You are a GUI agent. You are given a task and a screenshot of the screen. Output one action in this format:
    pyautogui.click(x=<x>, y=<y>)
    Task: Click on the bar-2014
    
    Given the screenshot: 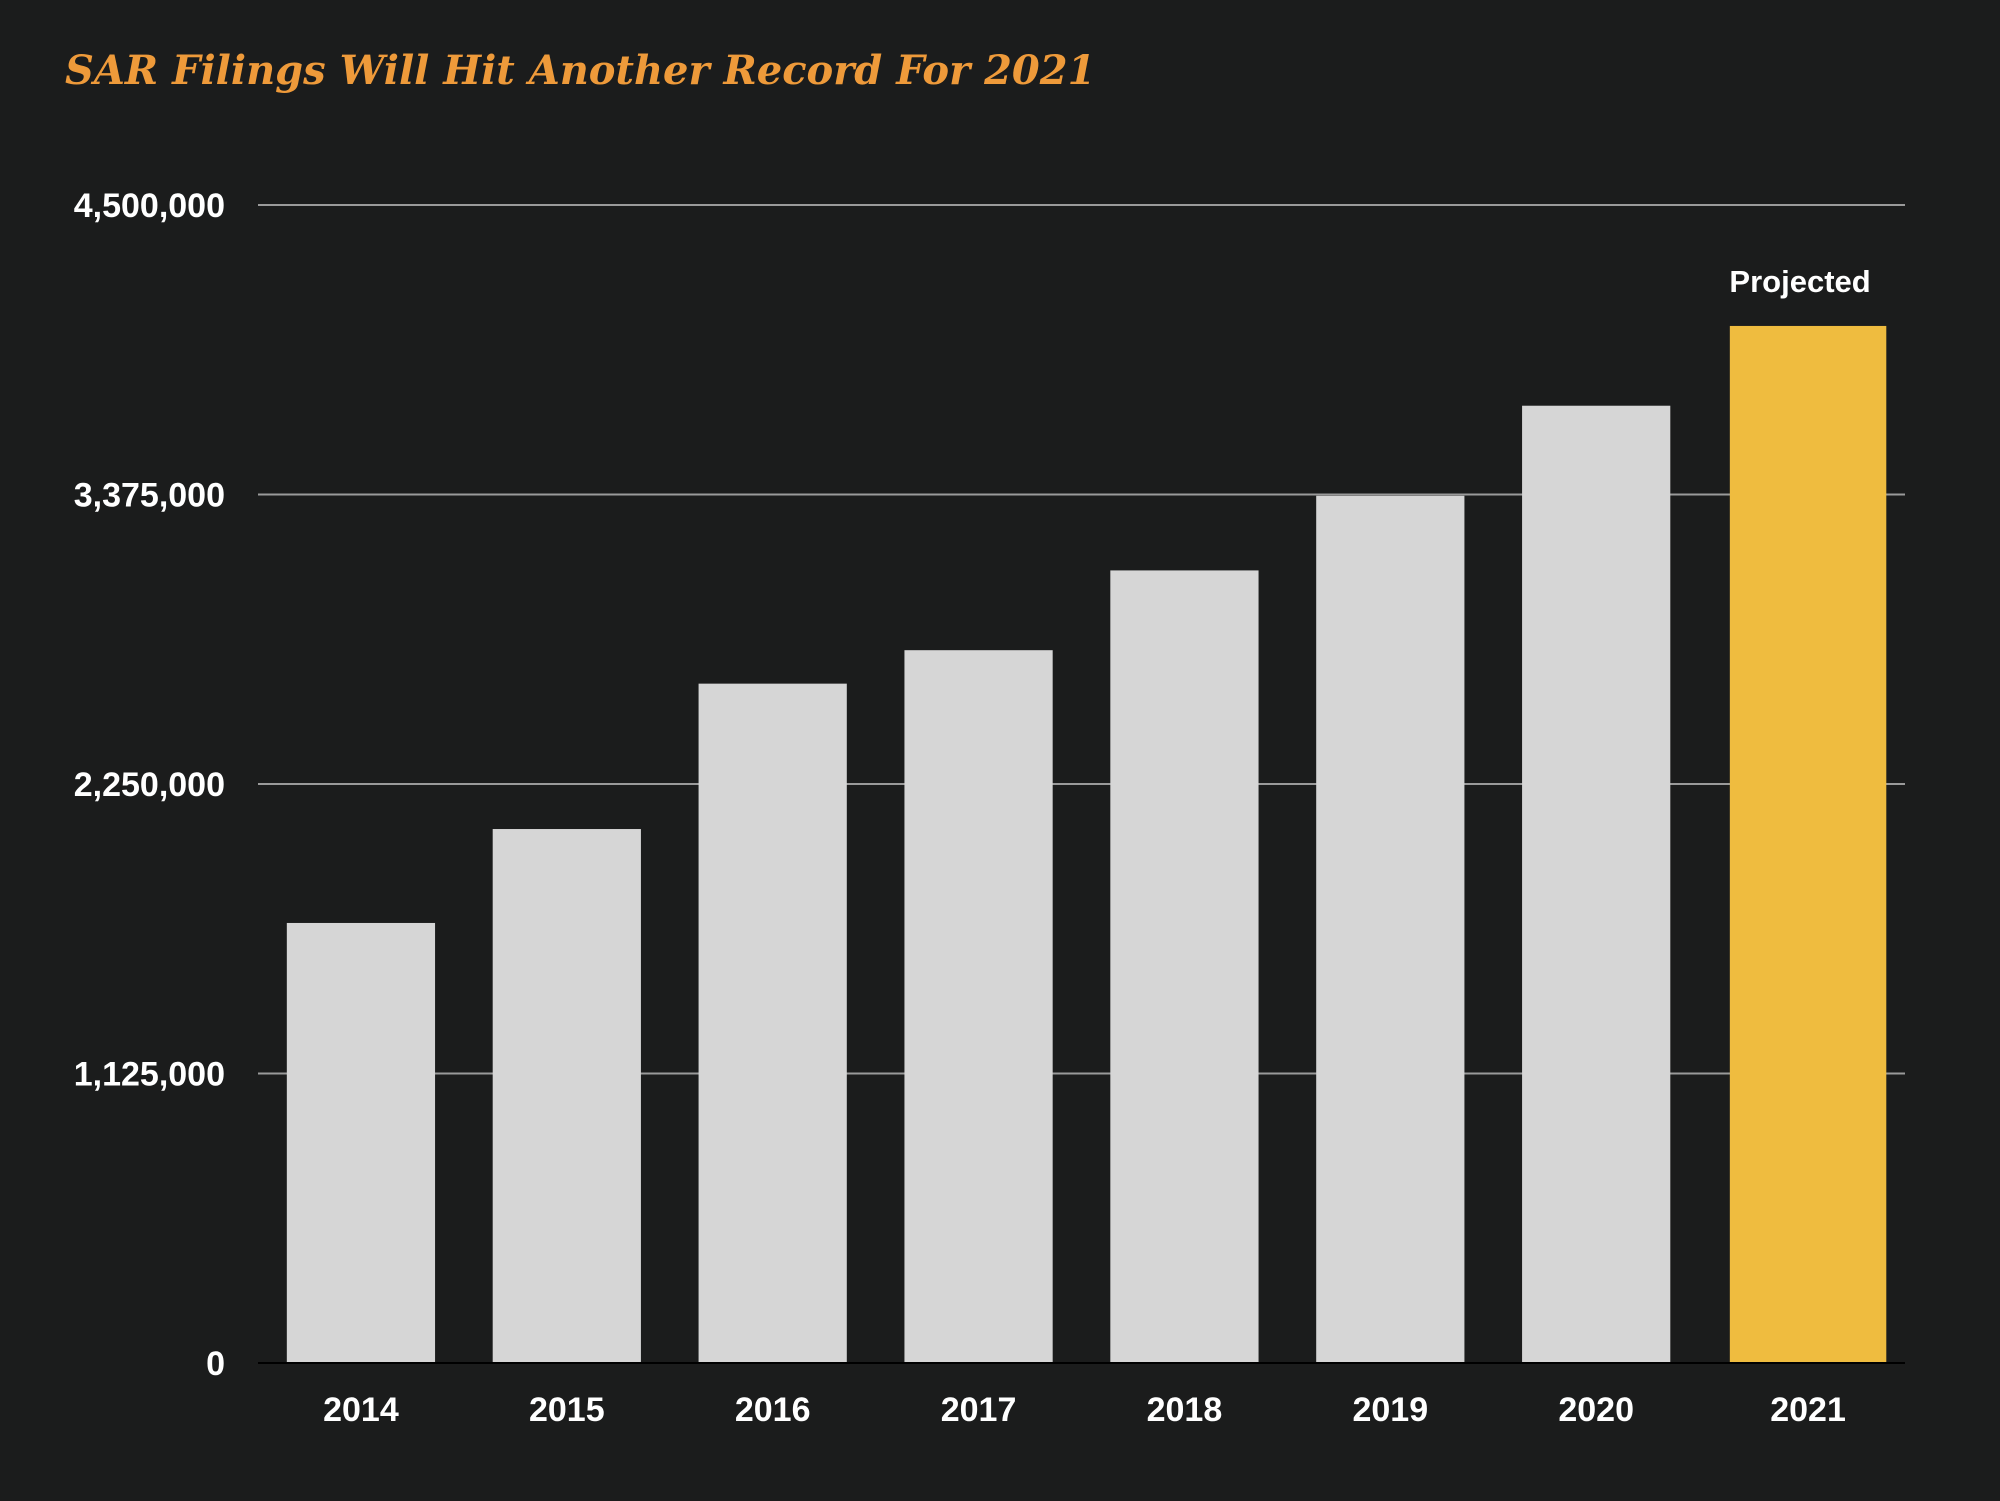 What is the action you would take?
    pyautogui.click(x=361, y=1142)
    